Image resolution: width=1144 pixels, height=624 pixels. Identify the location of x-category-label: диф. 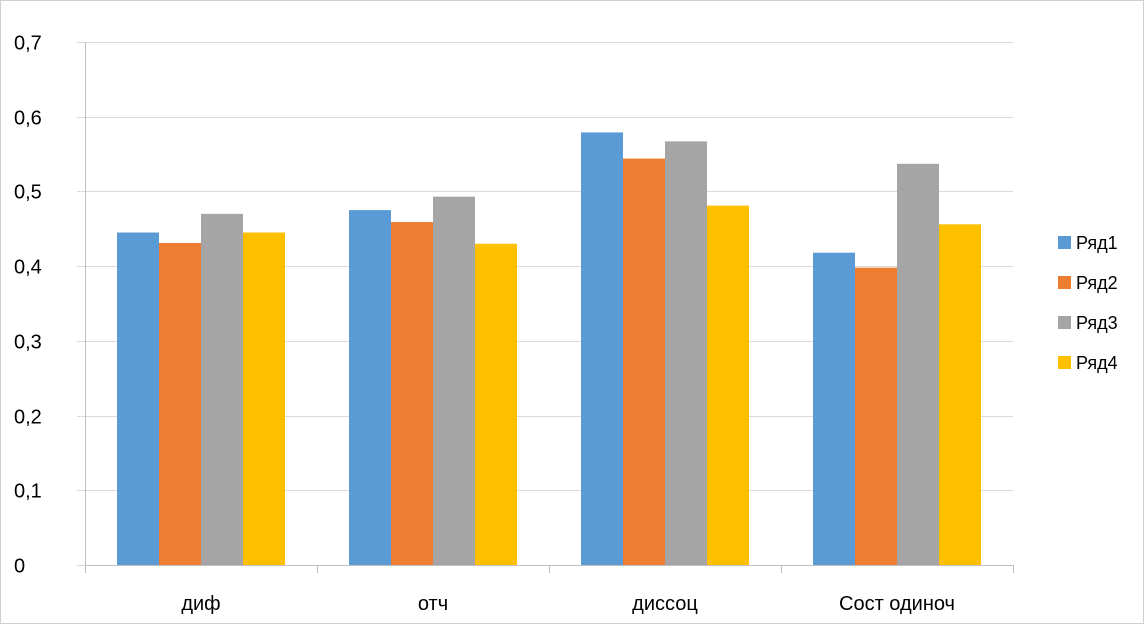
(200, 604).